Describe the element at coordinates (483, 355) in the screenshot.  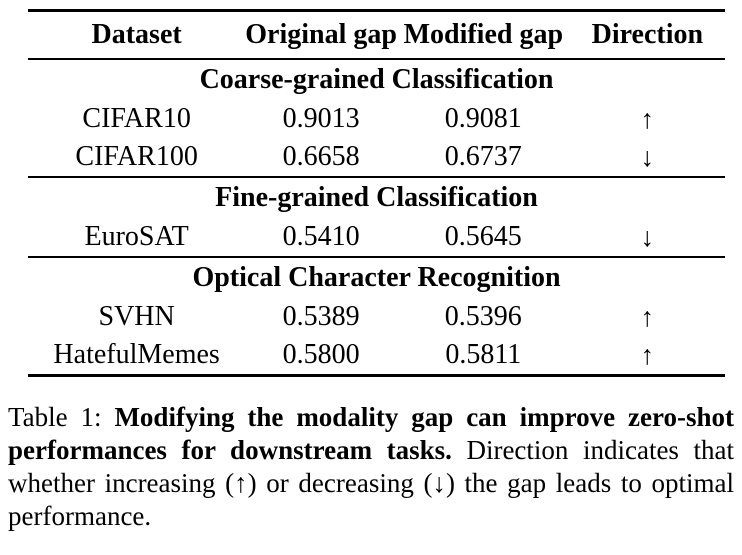
I see `modified-gap-cell: 0.5811` at that location.